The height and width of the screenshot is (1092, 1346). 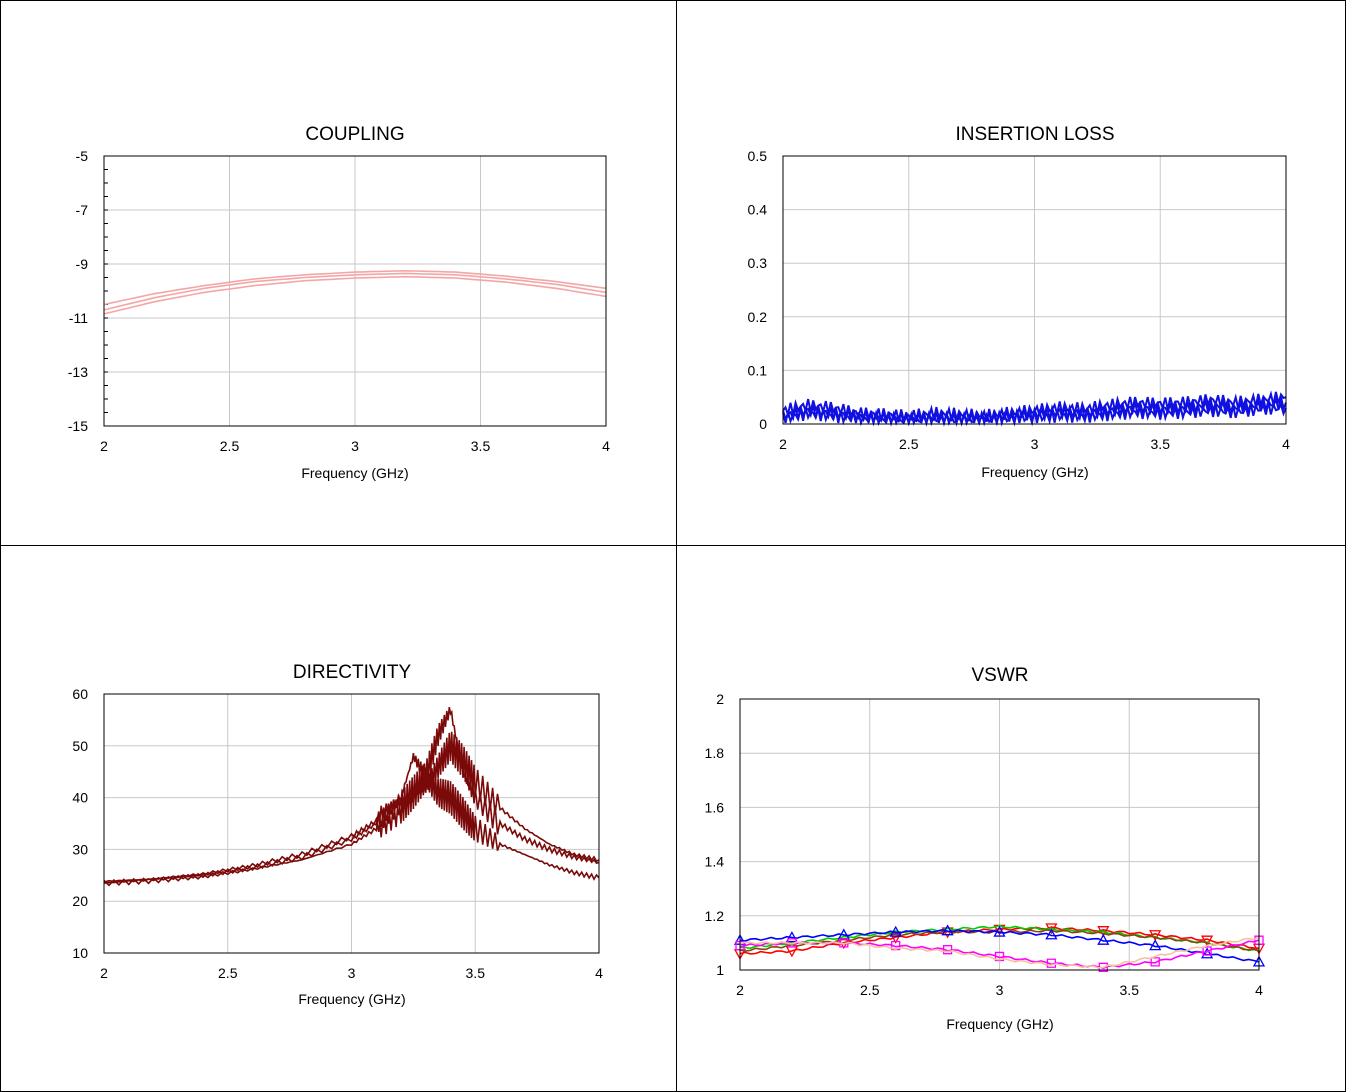 What do you see at coordinates (763, 424) in the screenshot?
I see `y-tick-label: 0` at bounding box center [763, 424].